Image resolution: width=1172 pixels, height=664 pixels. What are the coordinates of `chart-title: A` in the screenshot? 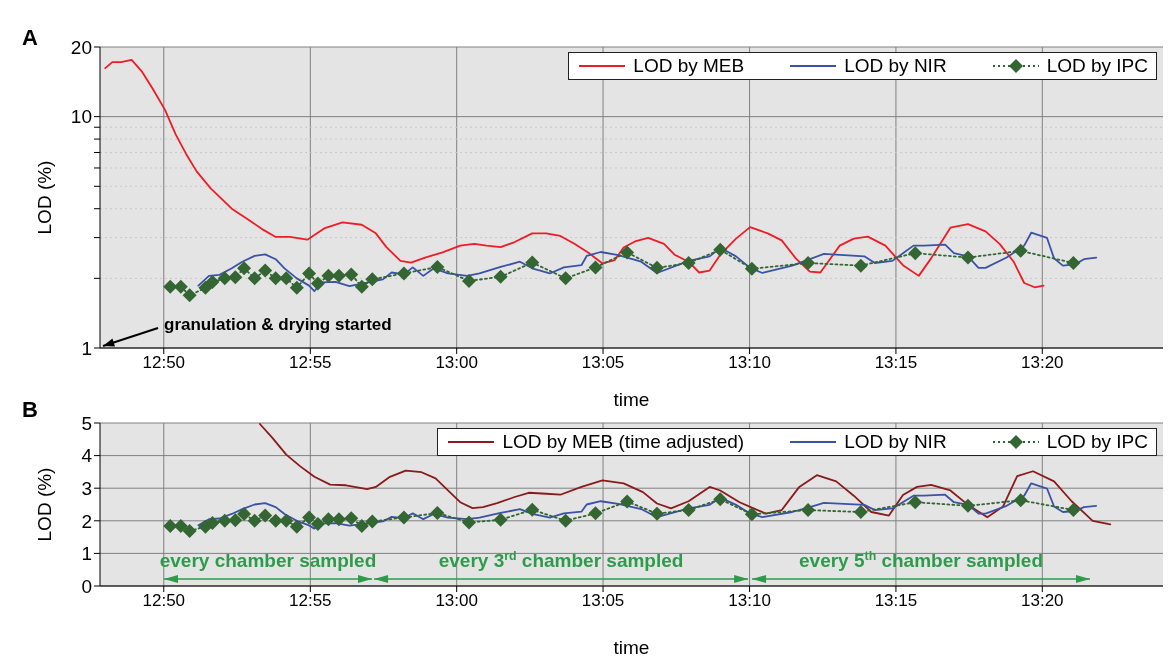 It's located at (30, 37).